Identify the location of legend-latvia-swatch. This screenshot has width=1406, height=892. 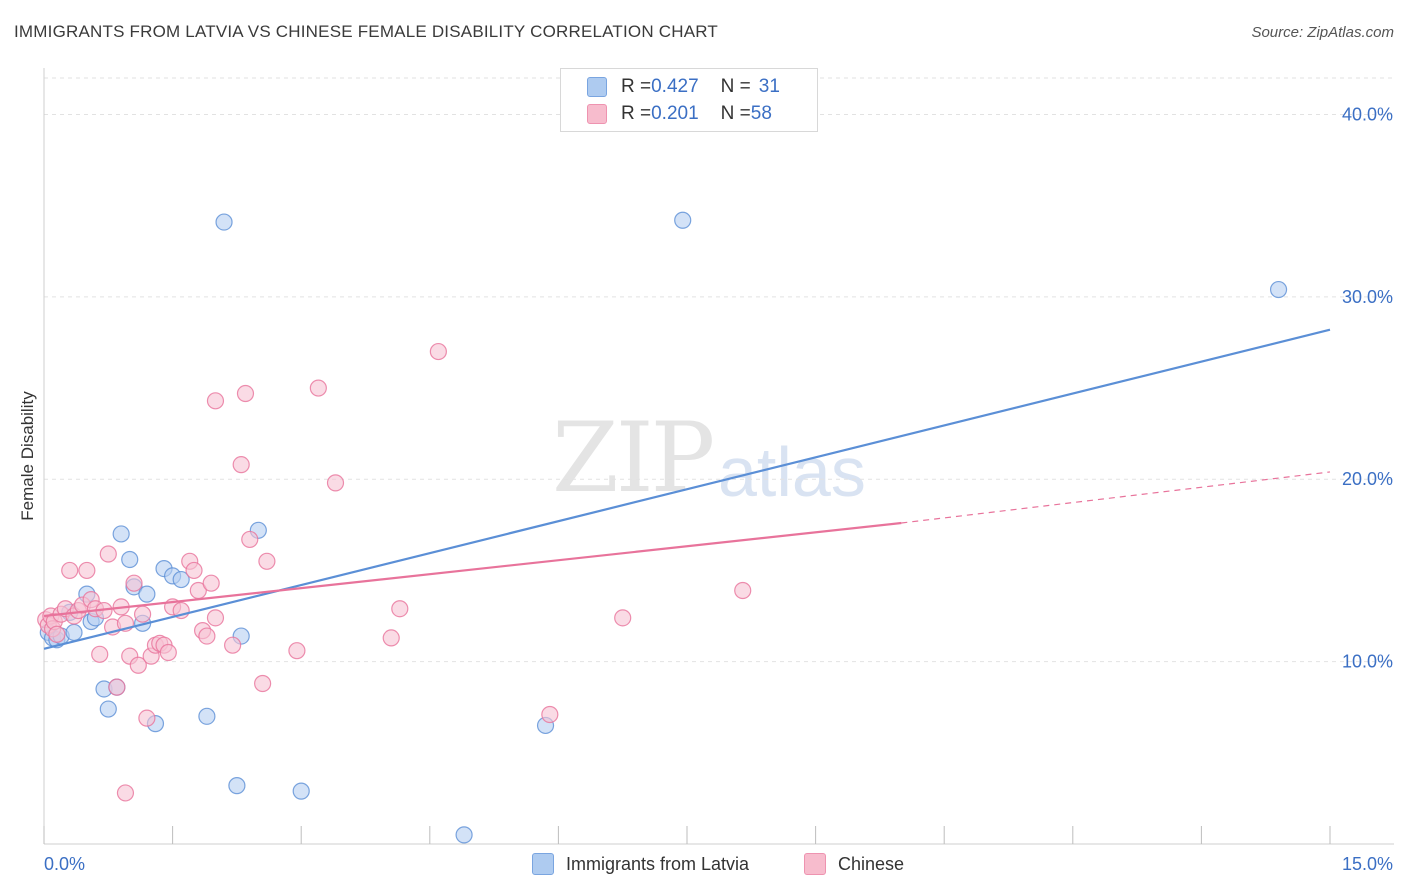
(543, 864).